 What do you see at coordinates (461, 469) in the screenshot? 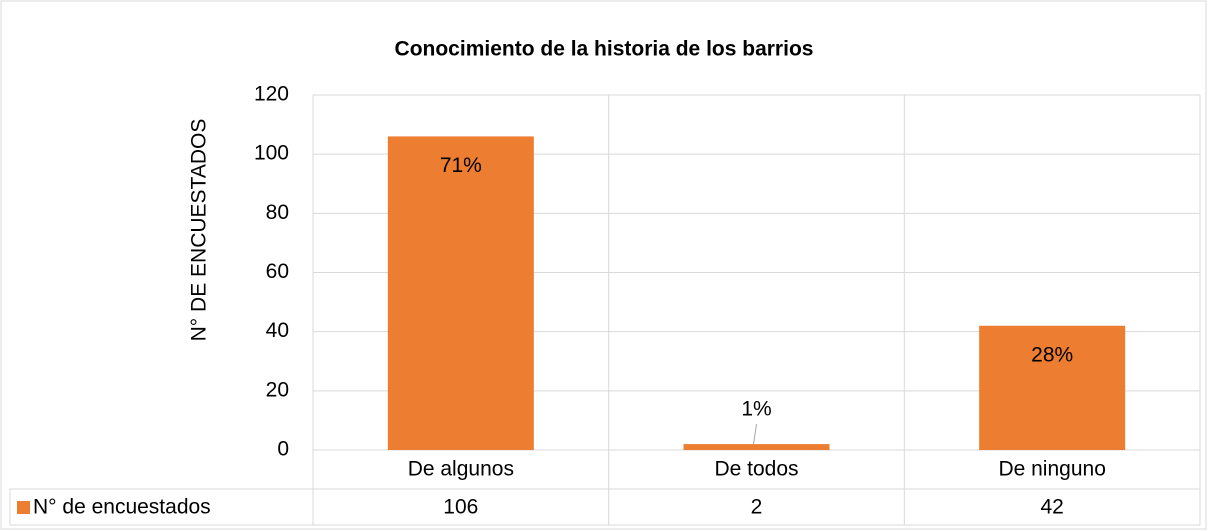
I see `x-tick-label: De algunos` at bounding box center [461, 469].